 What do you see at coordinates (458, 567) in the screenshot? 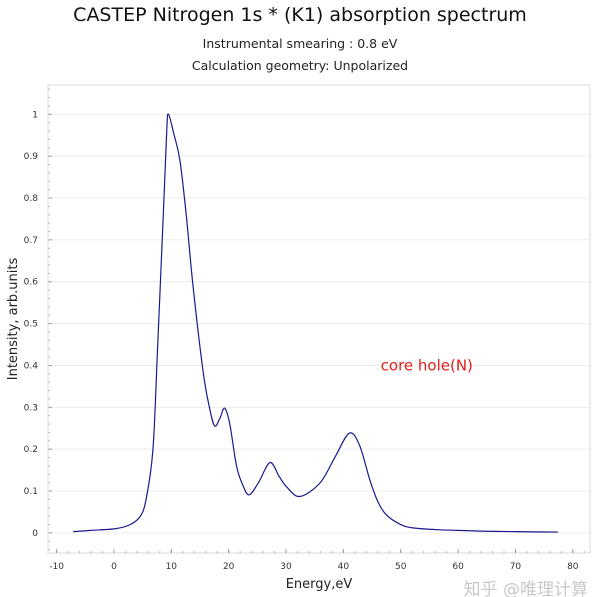
I see `x-tick-label: 60` at bounding box center [458, 567].